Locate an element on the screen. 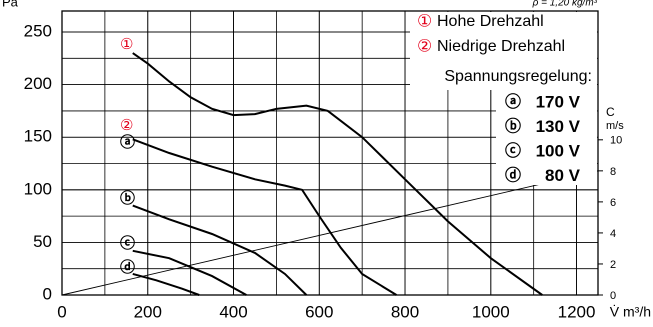 The width and height of the screenshot is (653, 327). y2-tick-label: 4 is located at coordinates (613, 234).